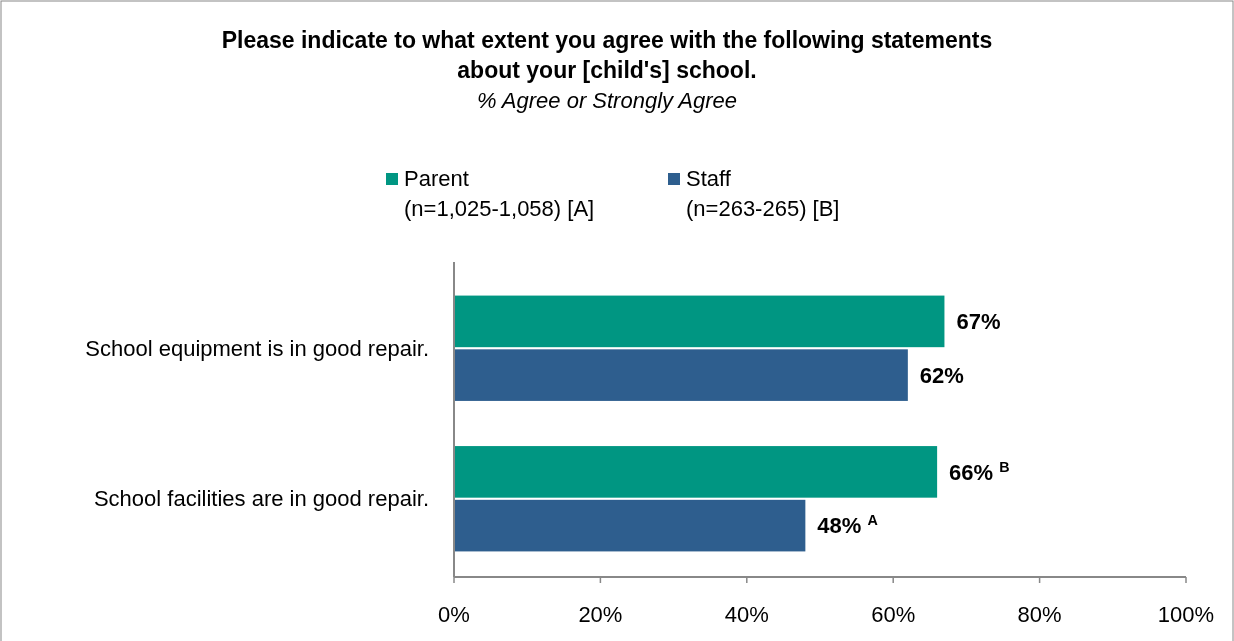 Image resolution: width=1234 pixels, height=641 pixels. What do you see at coordinates (261, 499) in the screenshot?
I see `y-tick-label: School facilities are in good repair.` at bounding box center [261, 499].